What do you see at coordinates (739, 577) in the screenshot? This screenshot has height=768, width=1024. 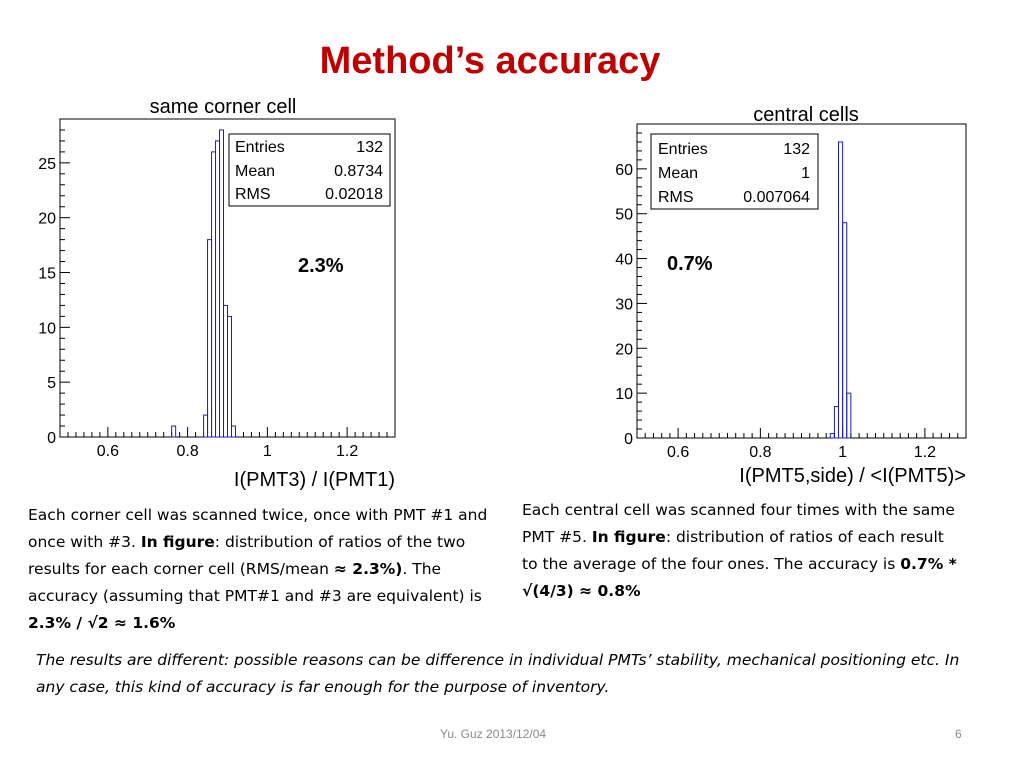 I see `bold-text: 0.7% * √(4/3) ≈ 0.8%` at bounding box center [739, 577].